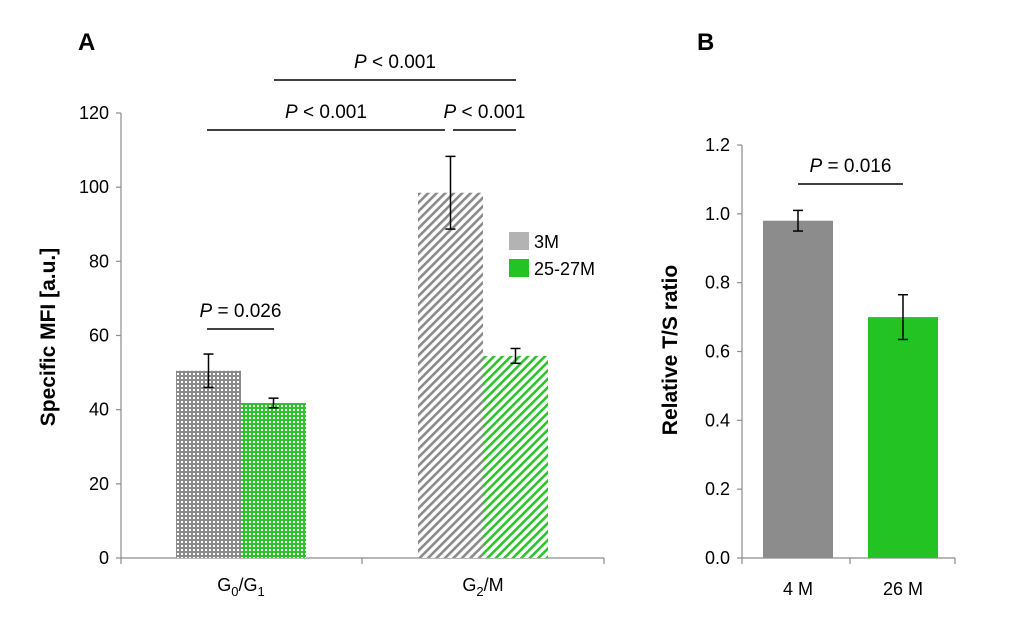 The image size is (1020, 634). I want to click on bar-b-4m, so click(798, 389).